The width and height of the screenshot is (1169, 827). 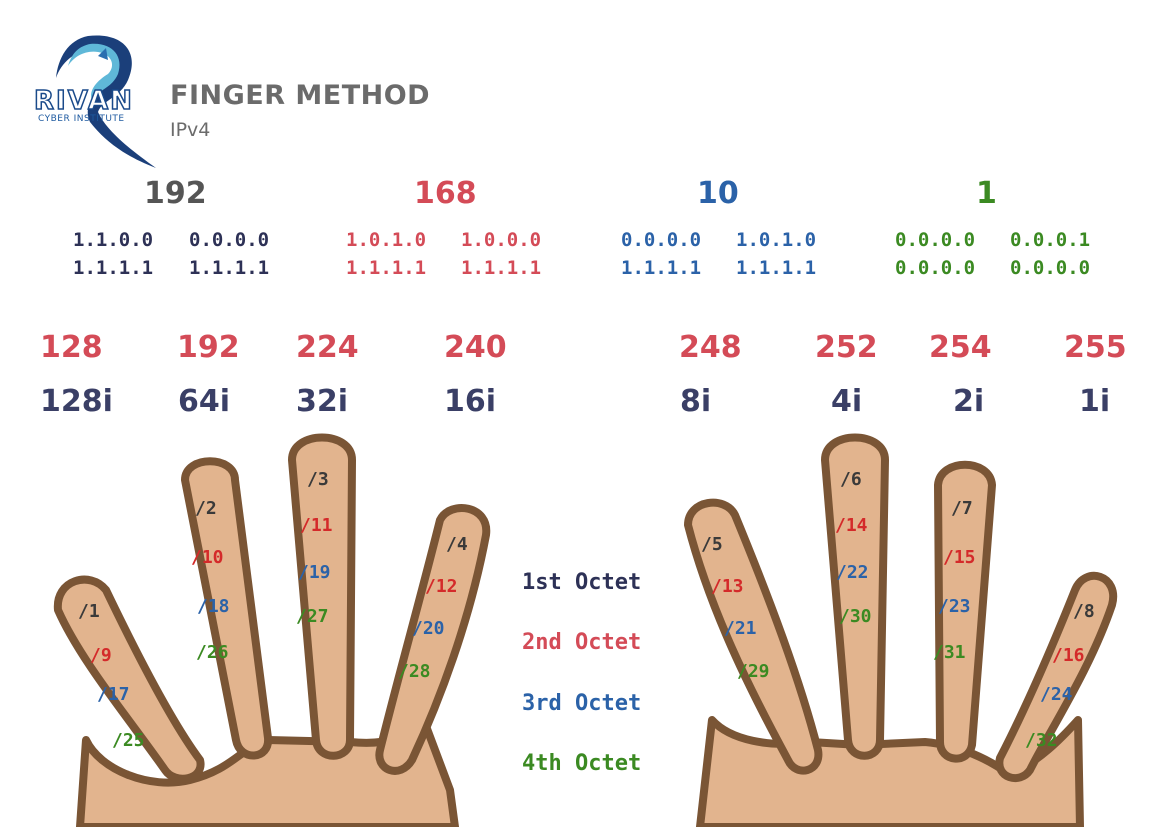 What do you see at coordinates (582, 582) in the screenshot?
I see `legend-1st-octet: 1st Octet` at bounding box center [582, 582].